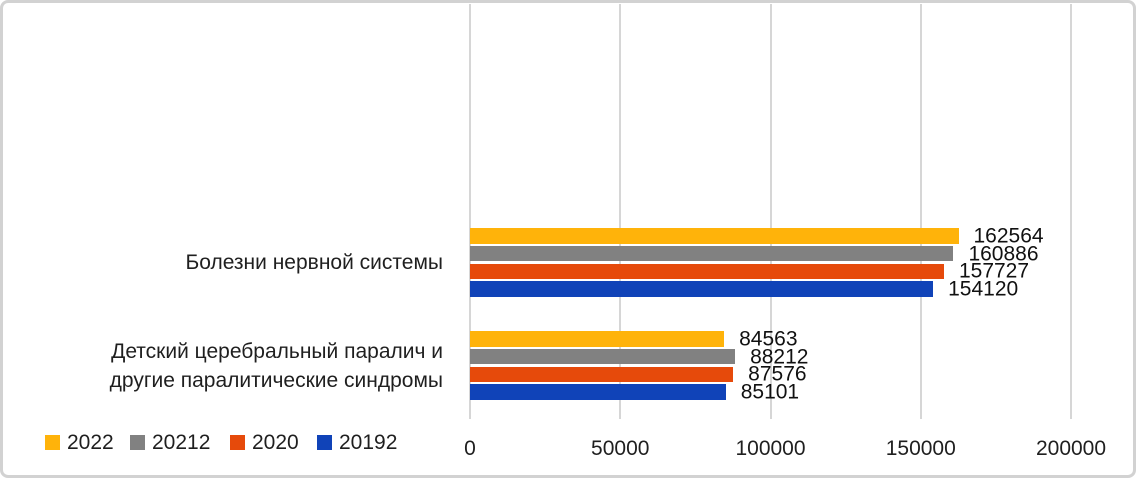 Image resolution: width=1138 pixels, height=480 pixels. What do you see at coordinates (1071, 448) in the screenshot?
I see `x-tick-label: 200000` at bounding box center [1071, 448].